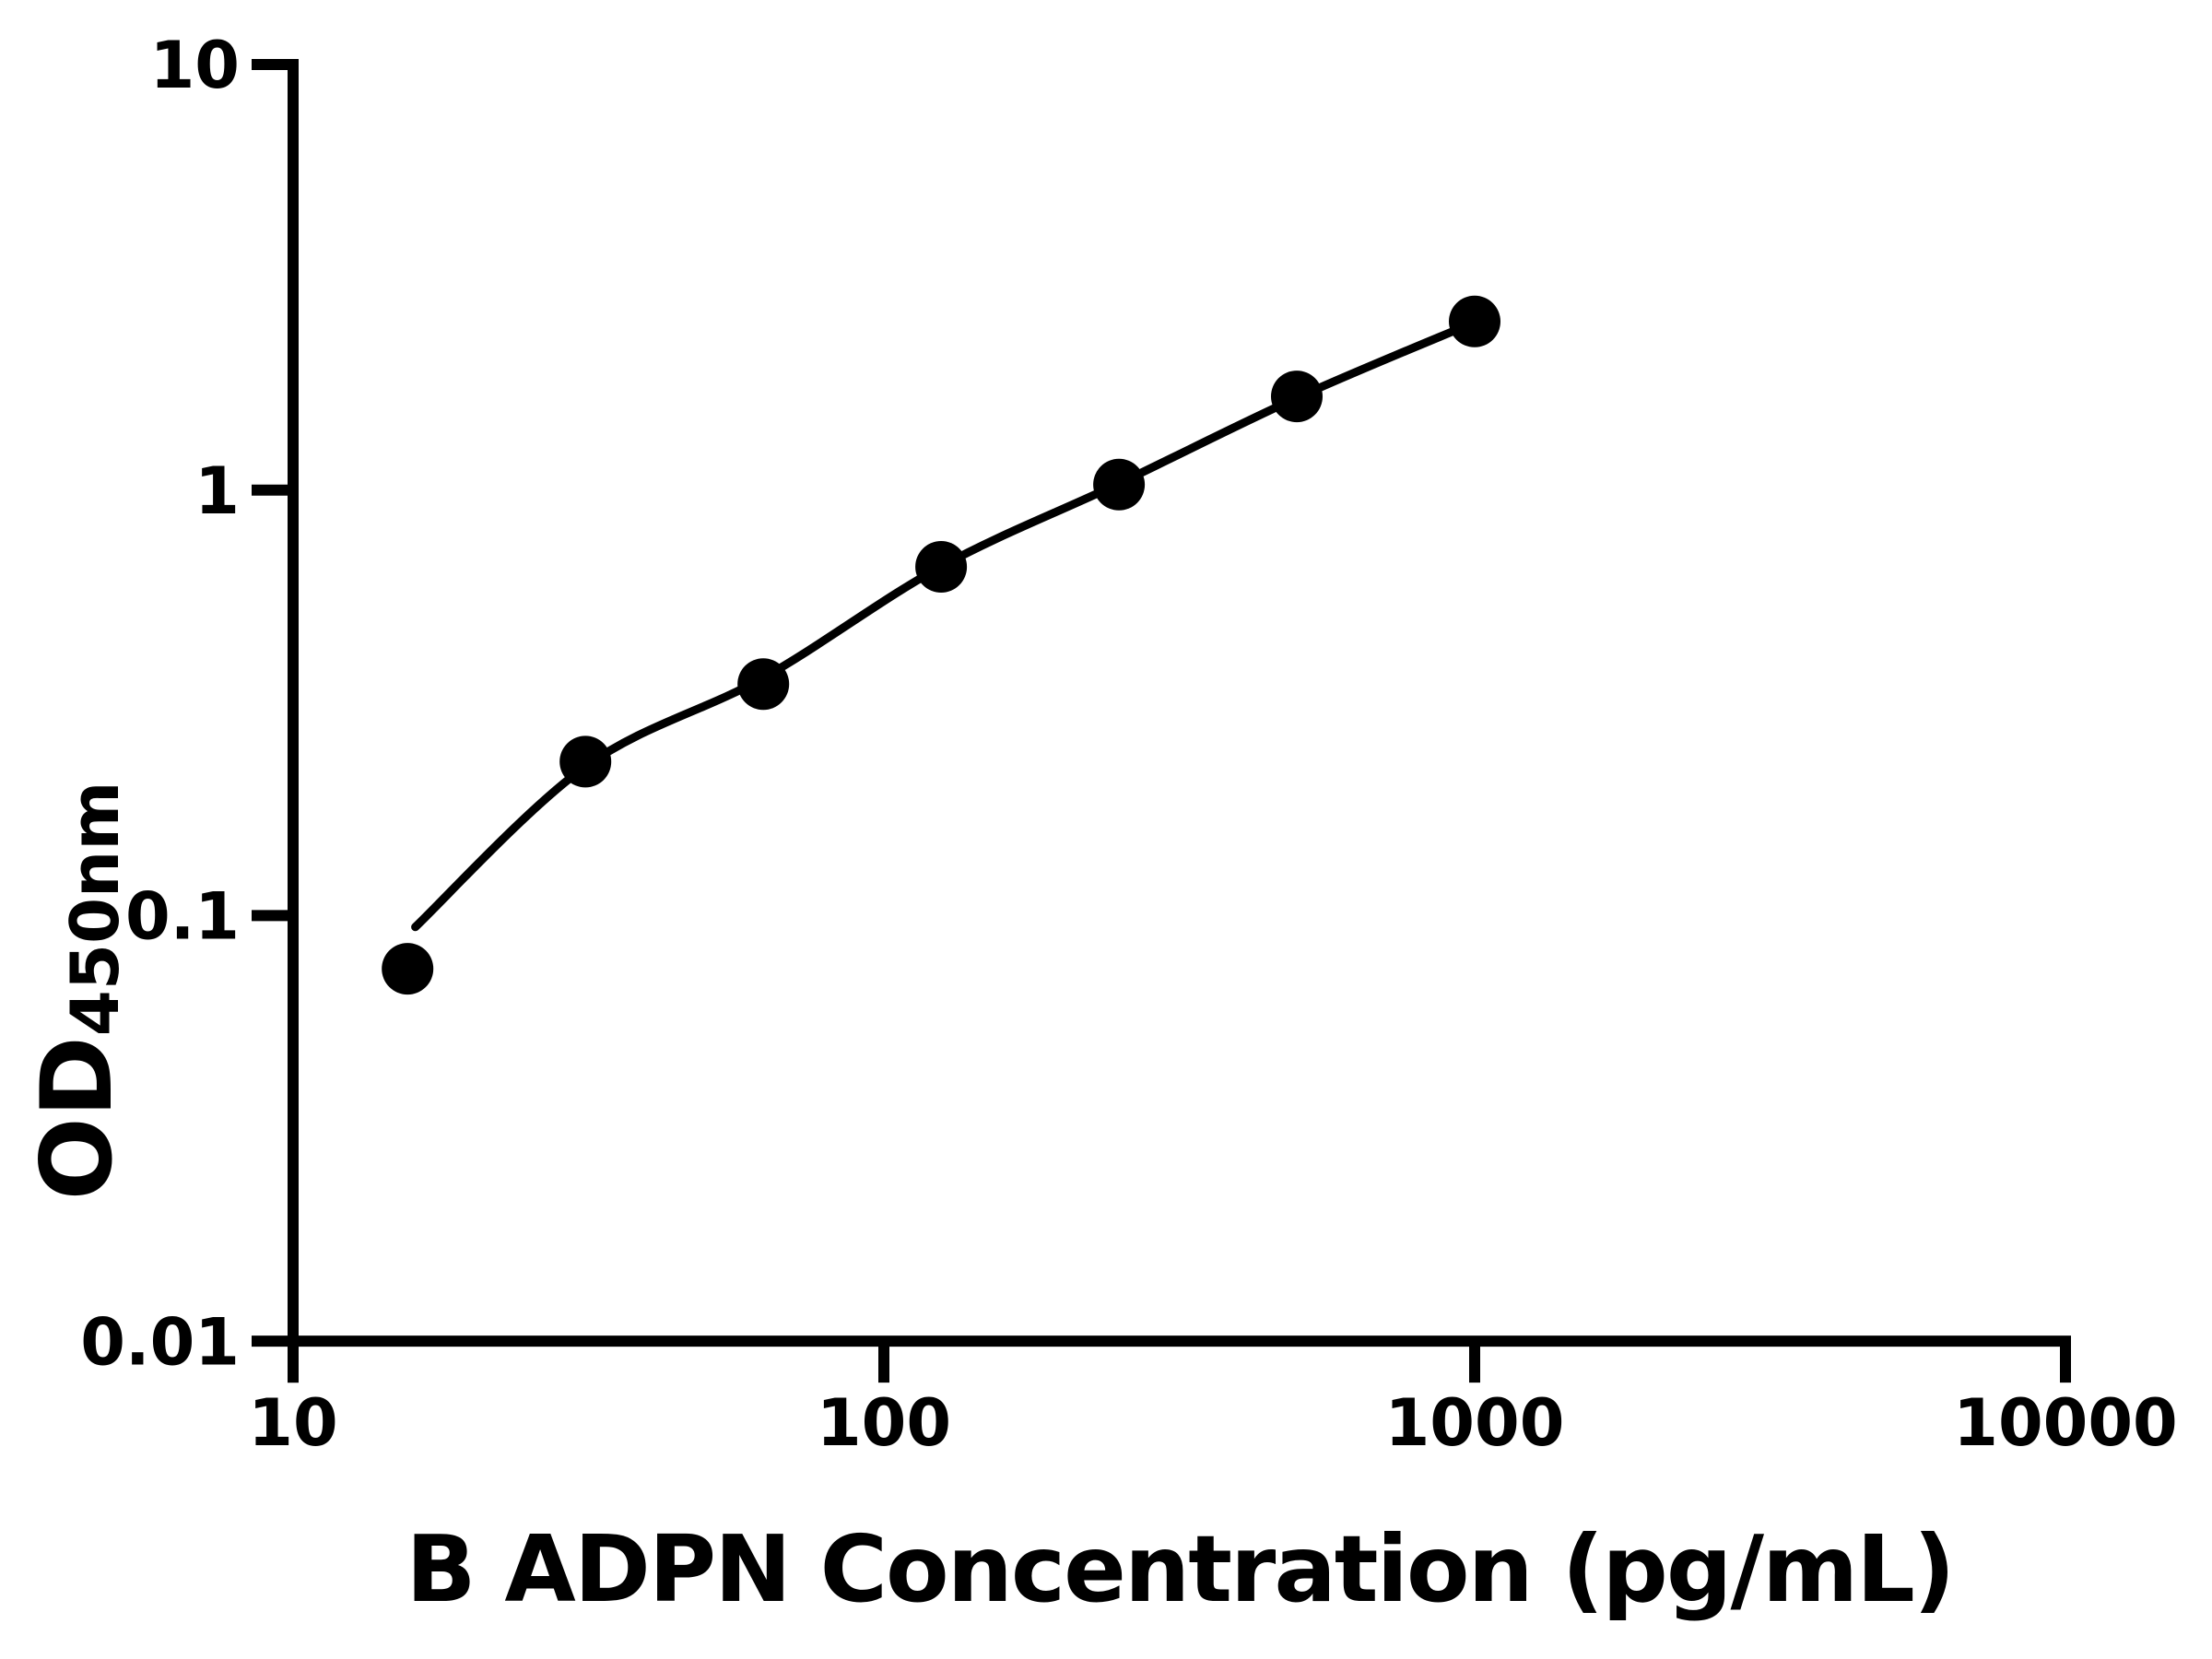 The image size is (2212, 1659). Describe the element at coordinates (77, 1118) in the screenshot. I see `y-axis-title-main: OD` at that location.